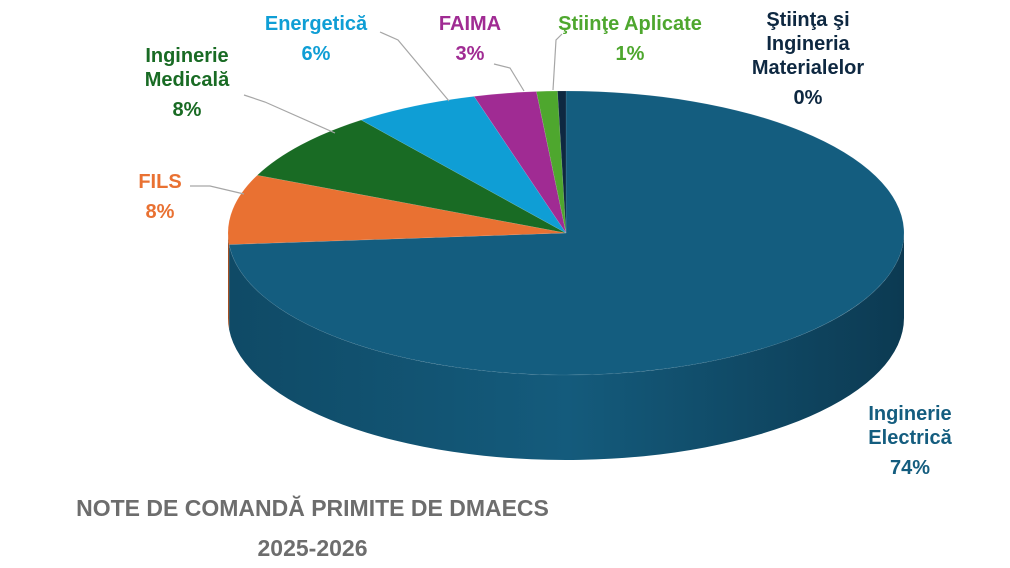  What do you see at coordinates (187, 80) in the screenshot?
I see `slice-label-2-1: Medicală` at bounding box center [187, 80].